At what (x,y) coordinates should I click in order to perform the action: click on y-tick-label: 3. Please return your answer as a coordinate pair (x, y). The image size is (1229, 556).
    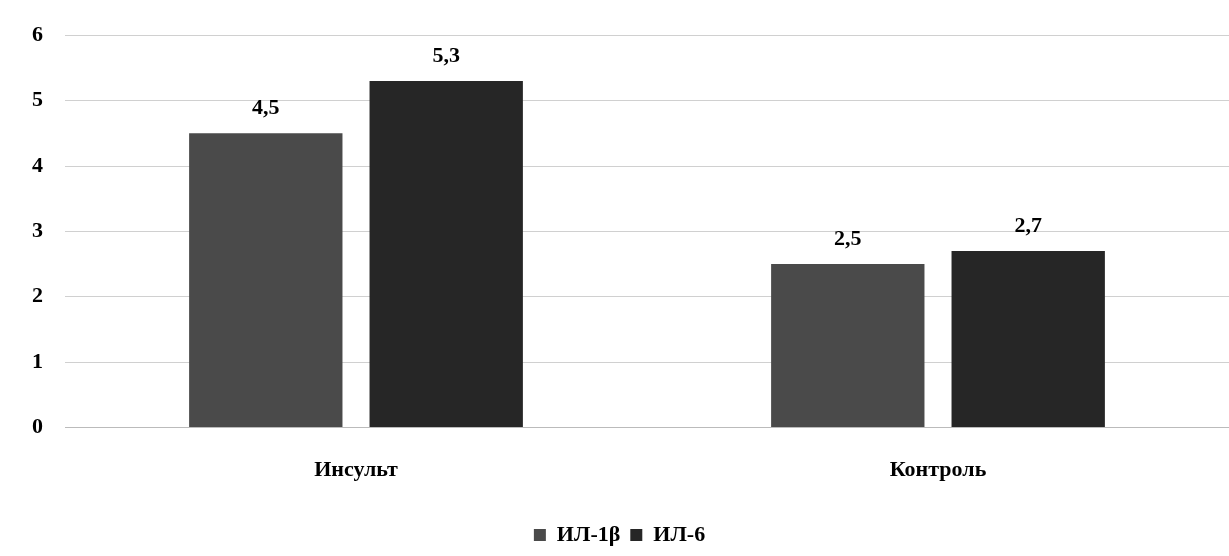
    Looking at the image, I should click on (37, 230).